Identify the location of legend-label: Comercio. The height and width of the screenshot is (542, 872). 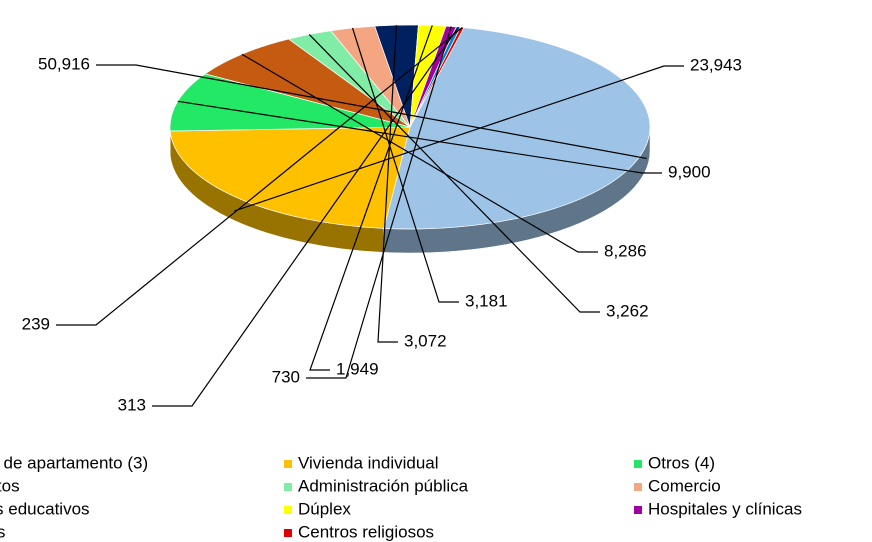
(684, 485).